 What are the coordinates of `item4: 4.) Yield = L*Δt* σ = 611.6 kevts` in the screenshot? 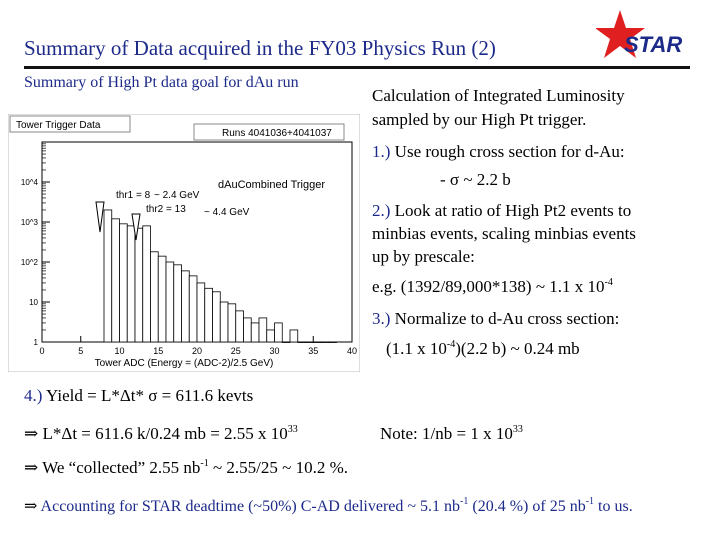 It's located at (138, 396).